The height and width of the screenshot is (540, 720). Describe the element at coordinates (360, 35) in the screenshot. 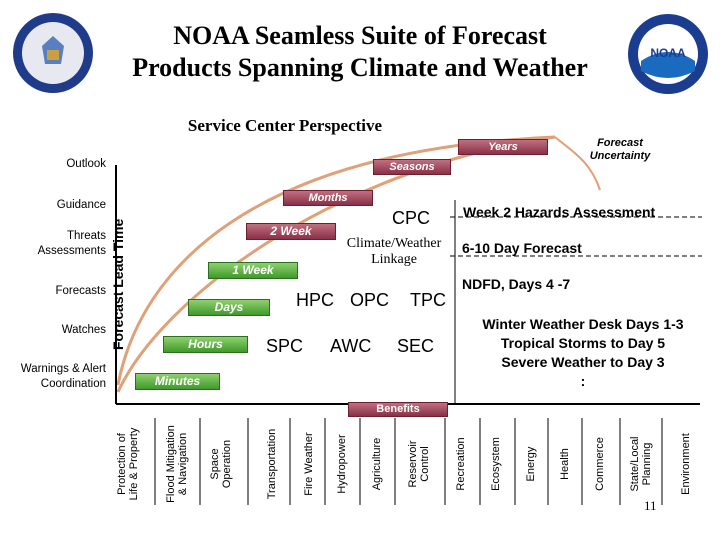

I see `title-line-1: NOAA Seamless Suite of Forecast` at that location.